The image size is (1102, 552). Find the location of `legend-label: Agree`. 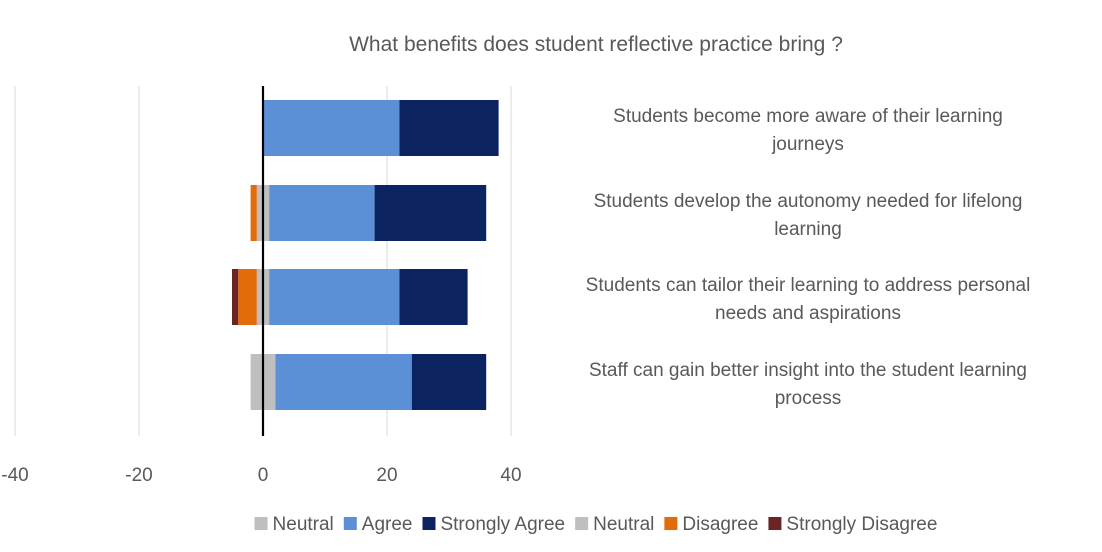

legend-label: Agree is located at coordinates (387, 524).